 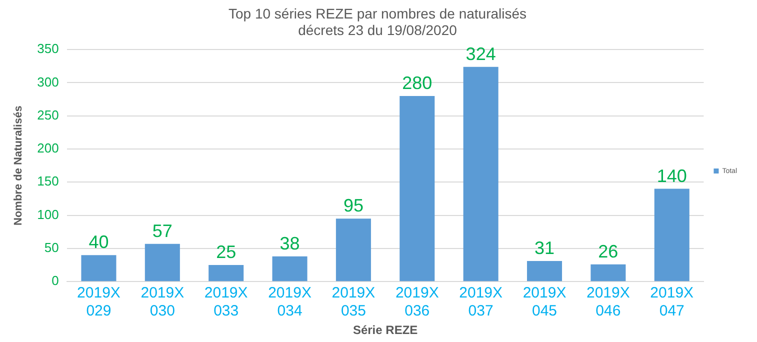 I want to click on x-tick-label: 2019X 035, so click(x=354, y=302).